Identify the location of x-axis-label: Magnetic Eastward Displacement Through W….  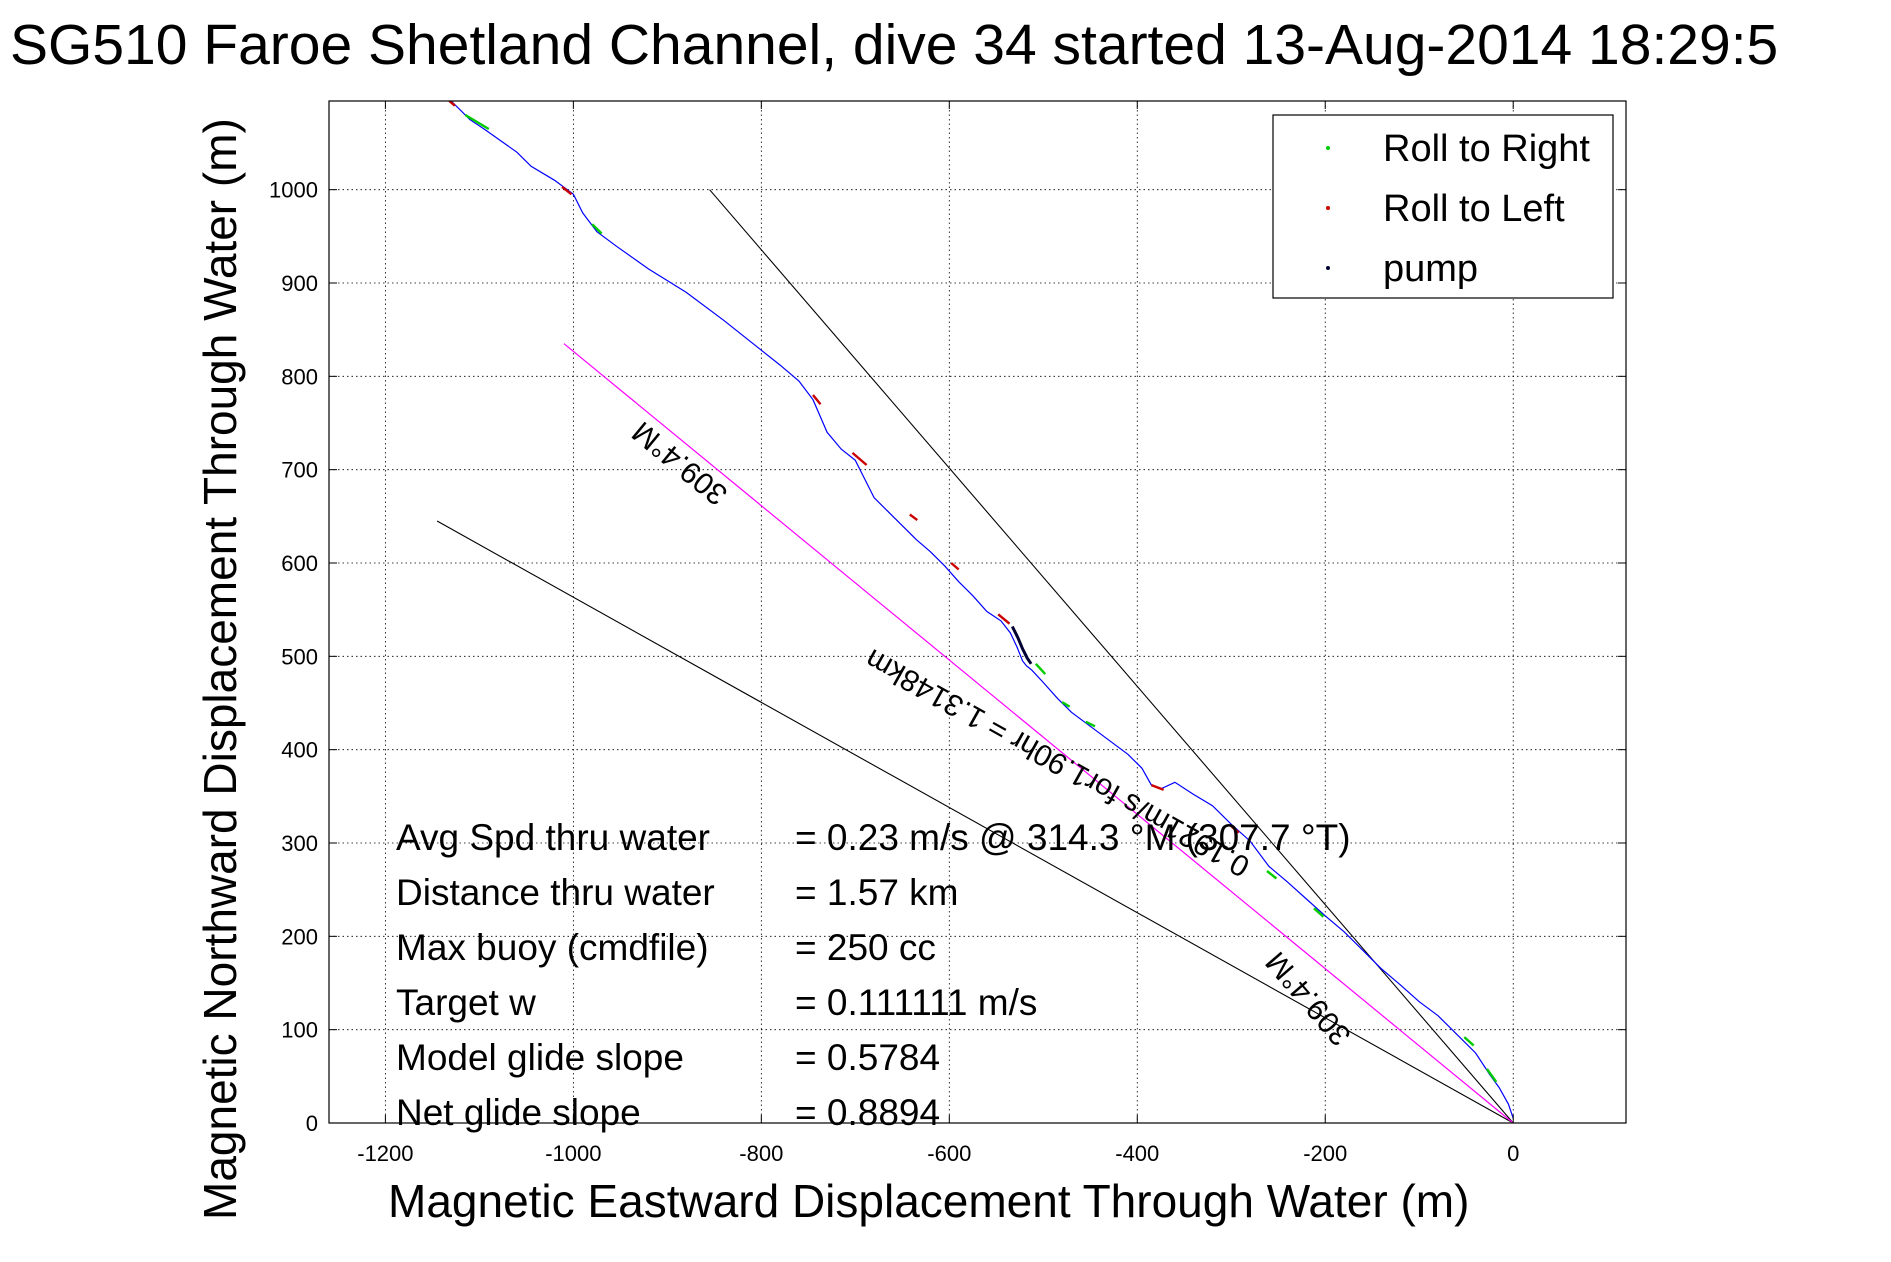
(928, 1201).